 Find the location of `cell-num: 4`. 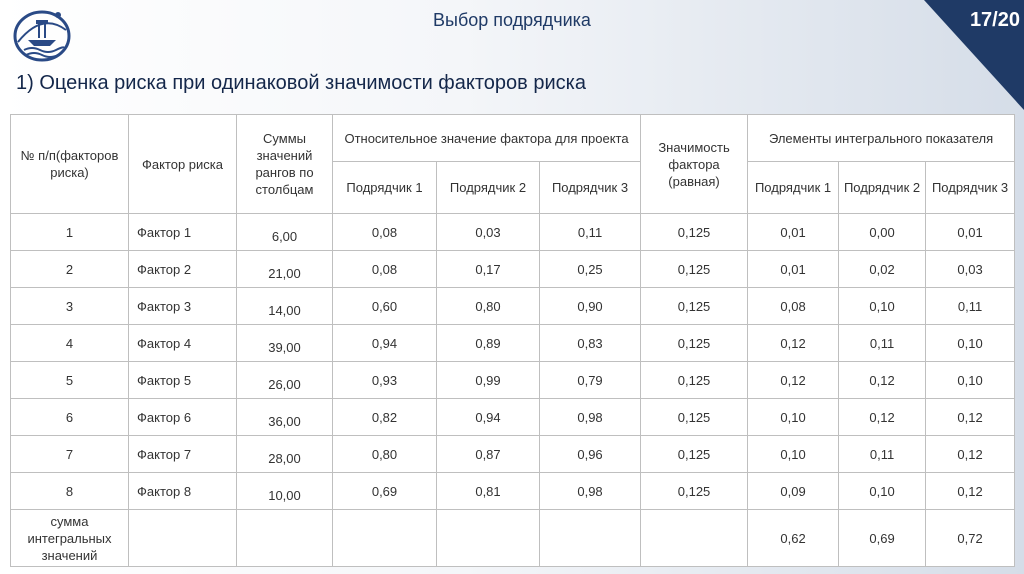

cell-num: 4 is located at coordinates (69, 343).